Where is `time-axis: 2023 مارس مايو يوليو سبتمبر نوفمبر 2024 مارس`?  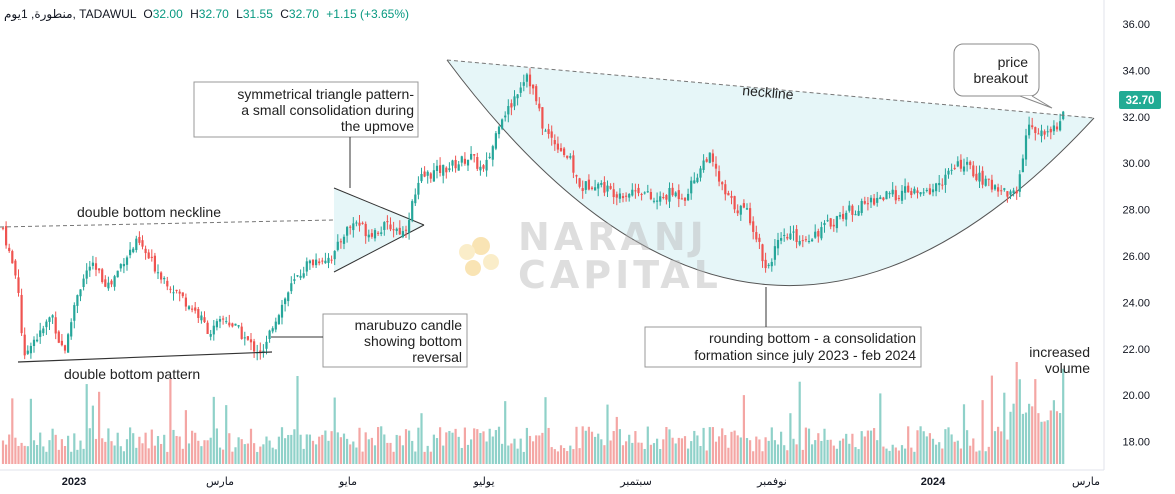 time-axis: 2023 مارس مايو يوليو سبتمبر نوفمبر 2024 مارس is located at coordinates (581, 482).